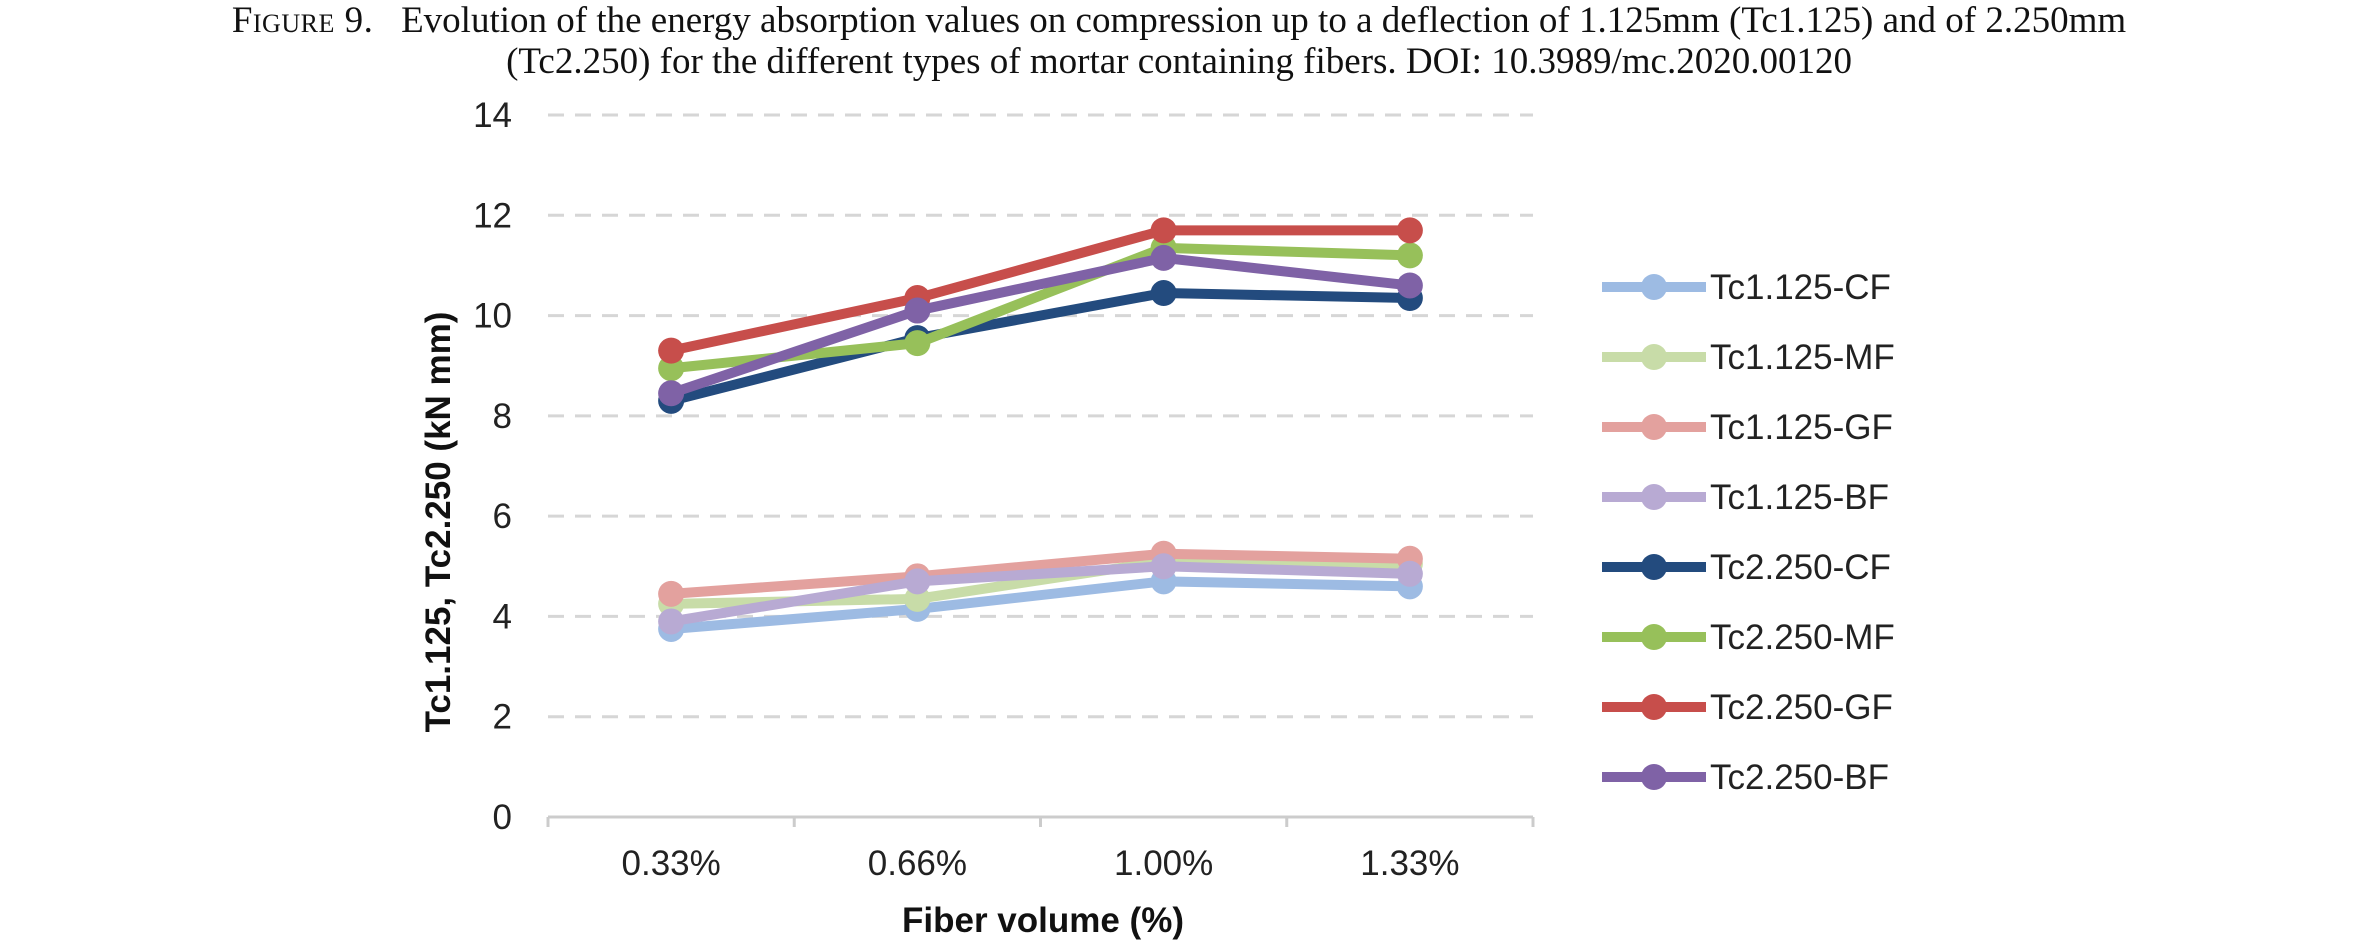 This screenshot has width=2358, height=941. I want to click on figure-label: Figure 9., so click(302, 20).